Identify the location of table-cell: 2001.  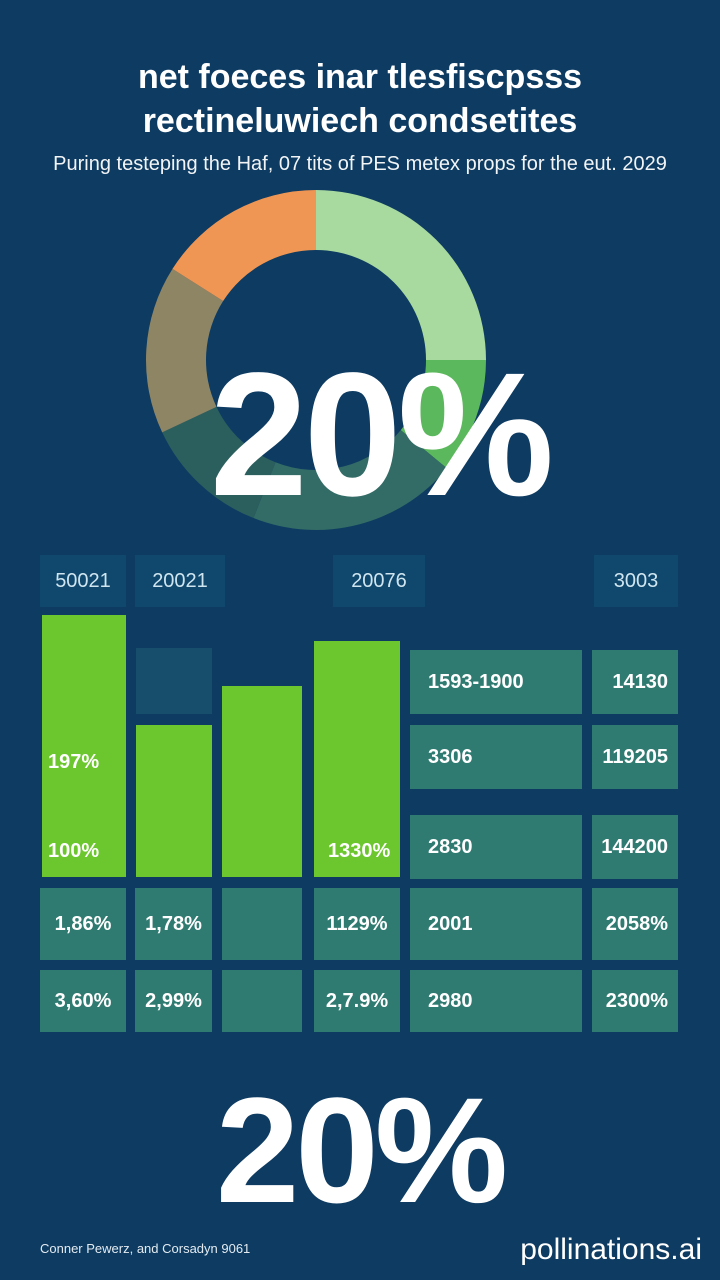
(496, 924).